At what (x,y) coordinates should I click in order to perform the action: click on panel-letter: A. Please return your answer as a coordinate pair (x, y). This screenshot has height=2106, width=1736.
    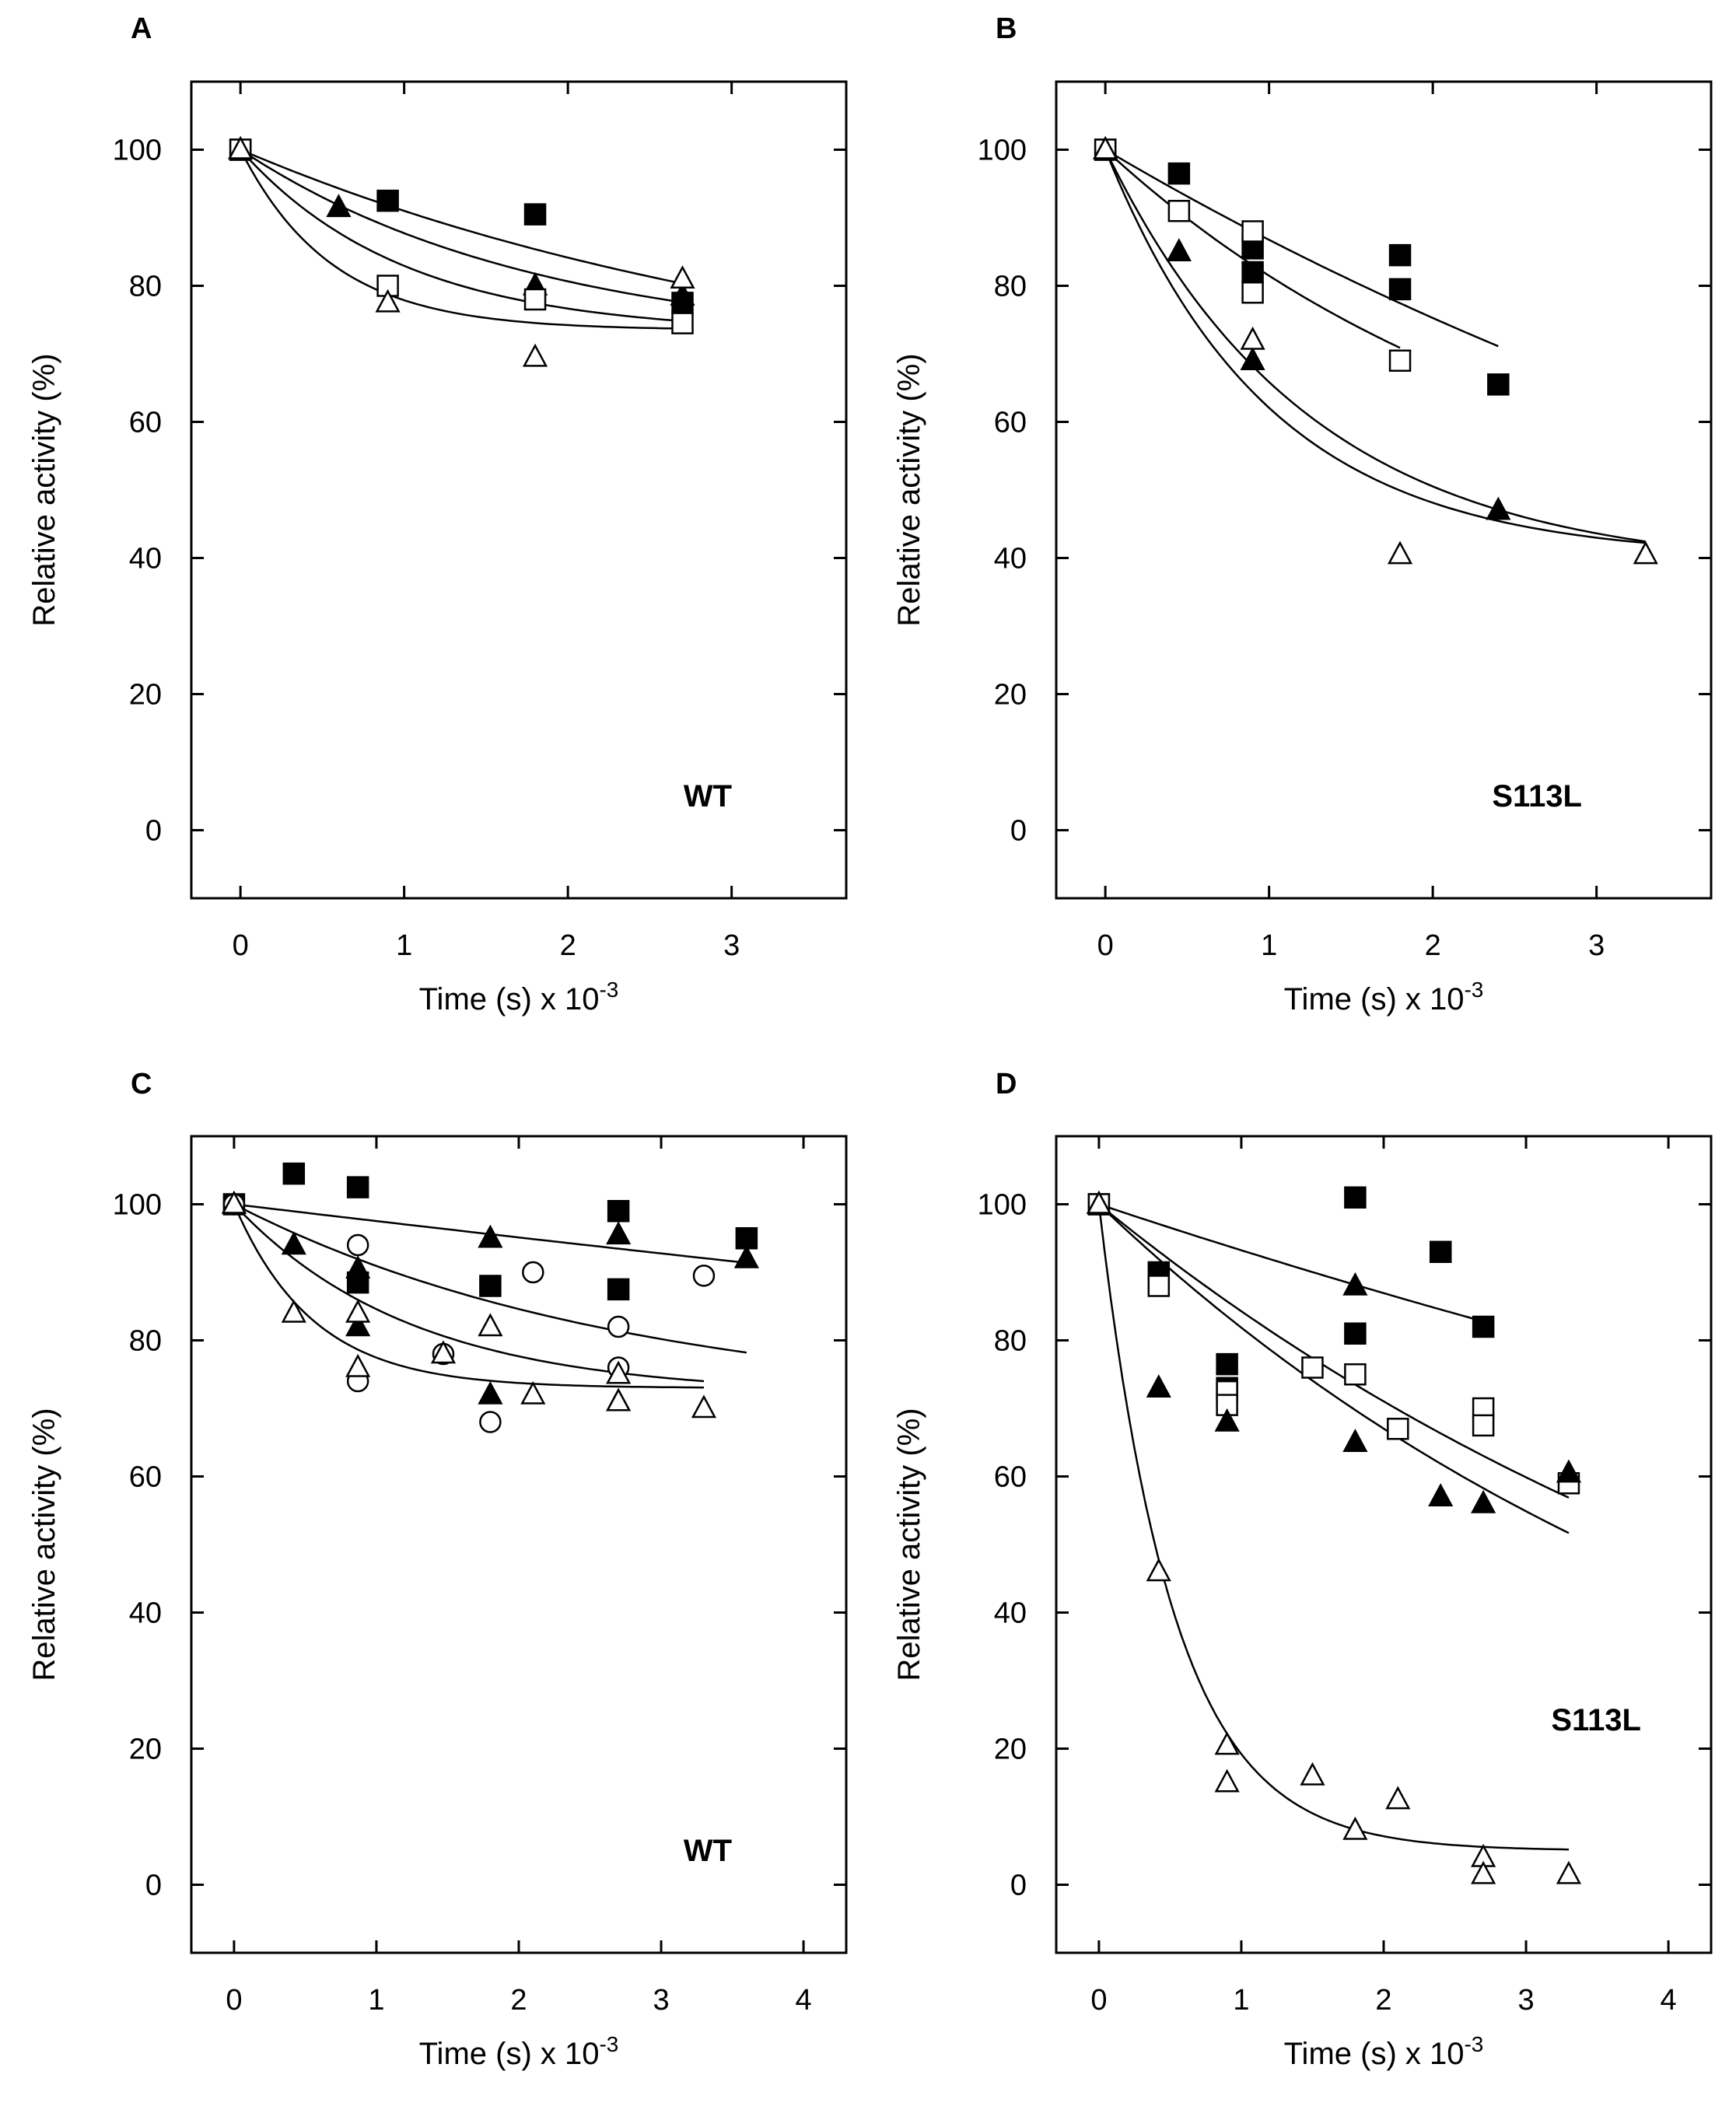
    Looking at the image, I should click on (142, 28).